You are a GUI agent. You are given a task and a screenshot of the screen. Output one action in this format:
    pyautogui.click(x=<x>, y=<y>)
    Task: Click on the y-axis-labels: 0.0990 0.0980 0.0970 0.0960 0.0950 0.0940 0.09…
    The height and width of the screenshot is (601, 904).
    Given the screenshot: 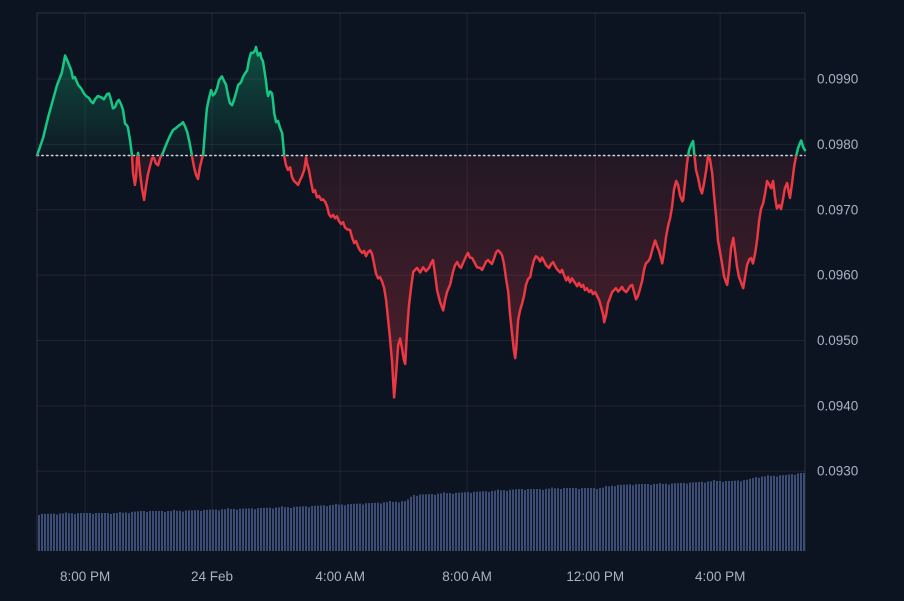 What is the action you would take?
    pyautogui.click(x=837, y=275)
    